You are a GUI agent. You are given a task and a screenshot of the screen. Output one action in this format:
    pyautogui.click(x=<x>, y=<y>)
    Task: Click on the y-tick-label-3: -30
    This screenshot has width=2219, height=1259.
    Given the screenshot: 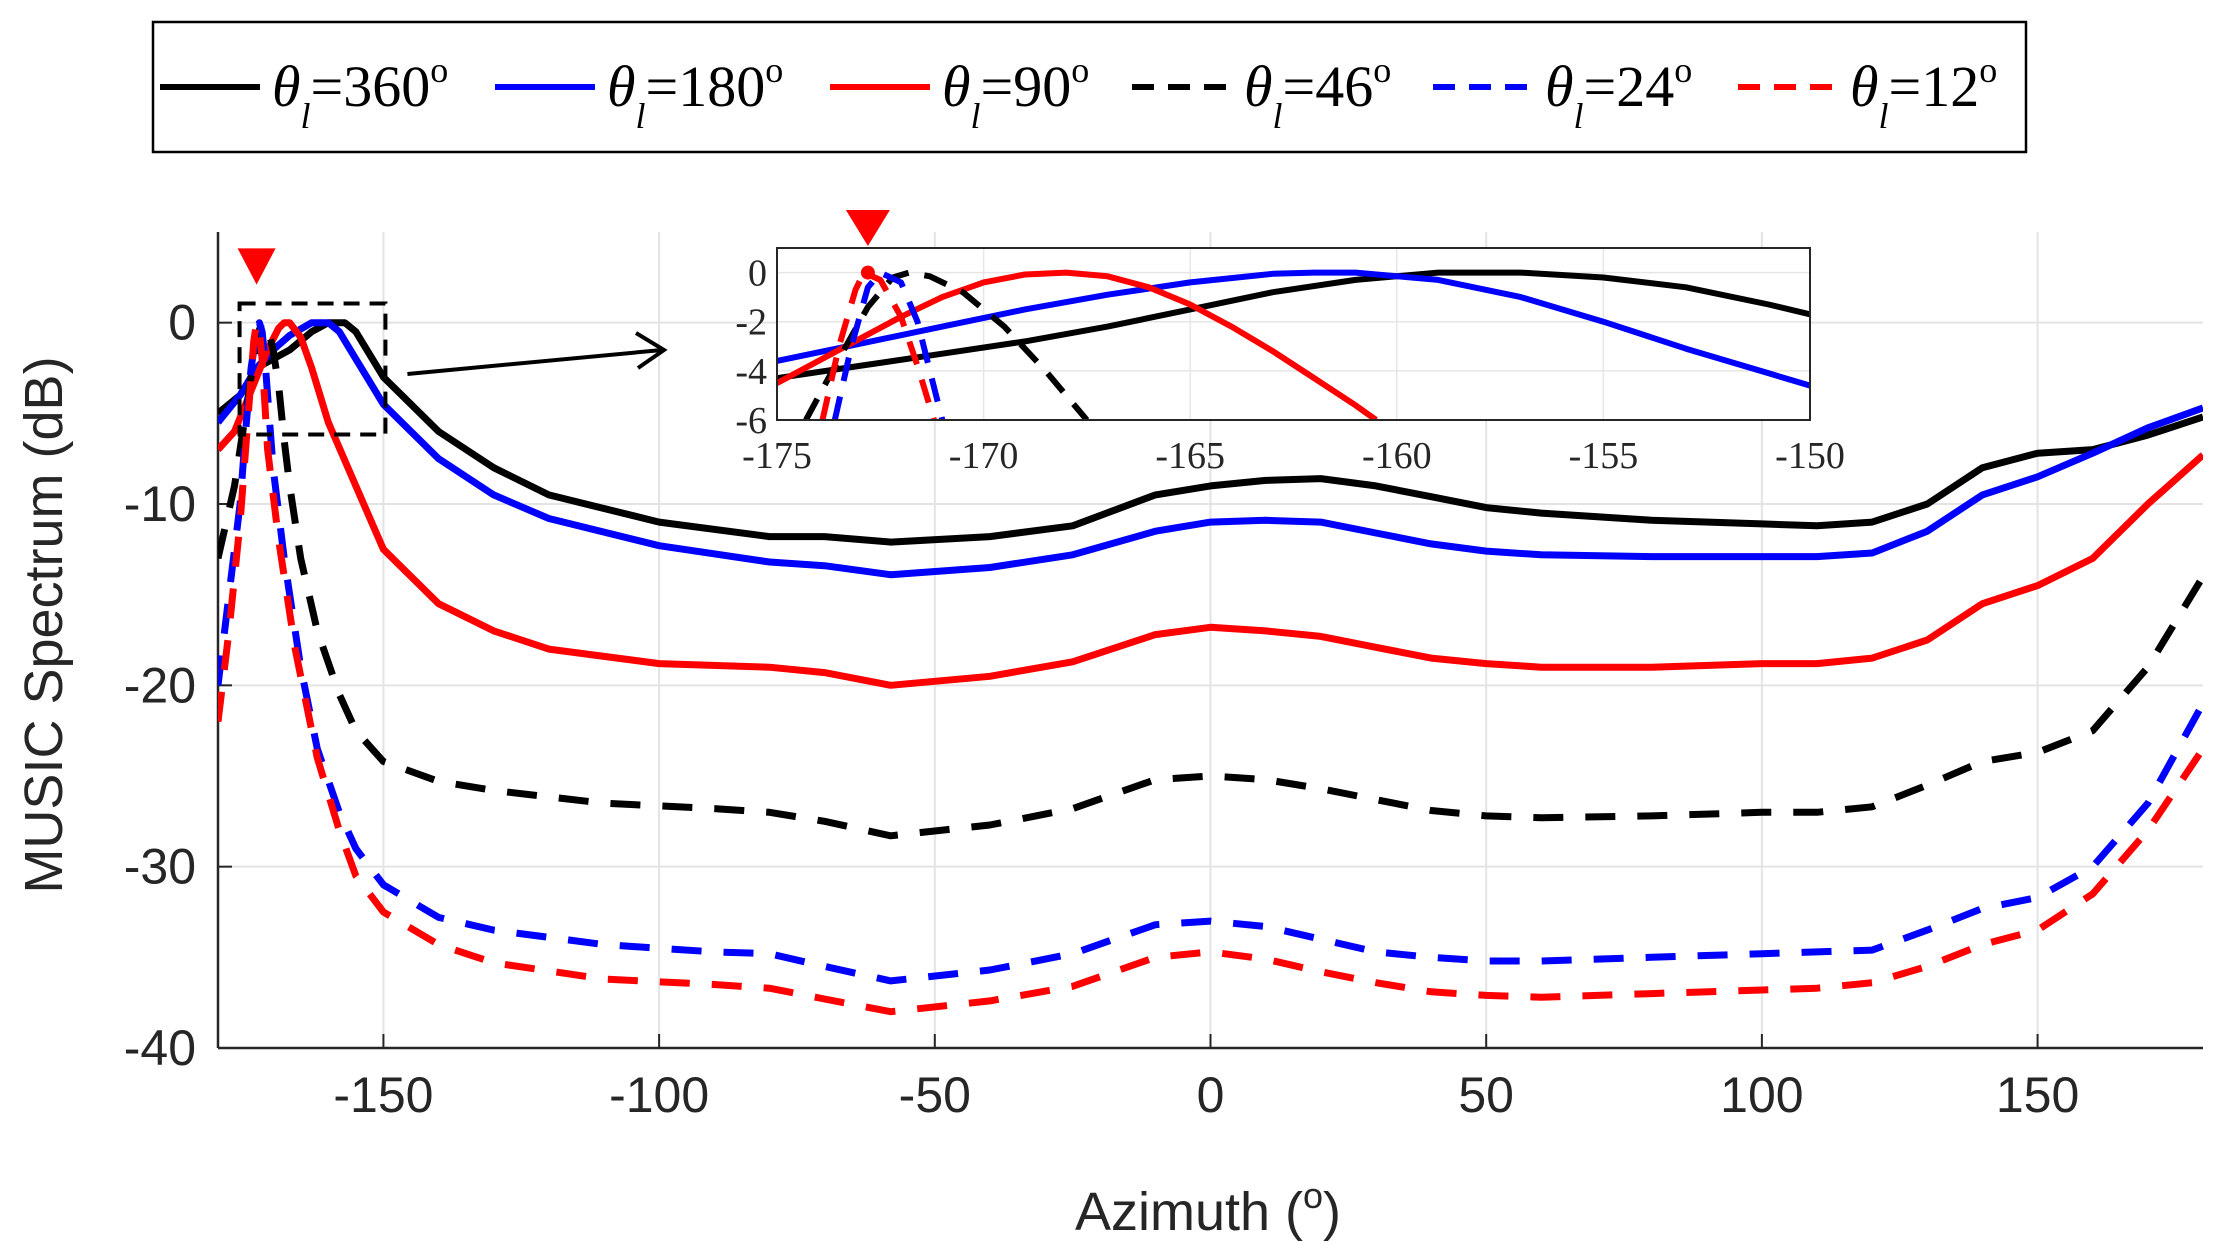 What is the action you would take?
    pyautogui.click(x=160, y=867)
    